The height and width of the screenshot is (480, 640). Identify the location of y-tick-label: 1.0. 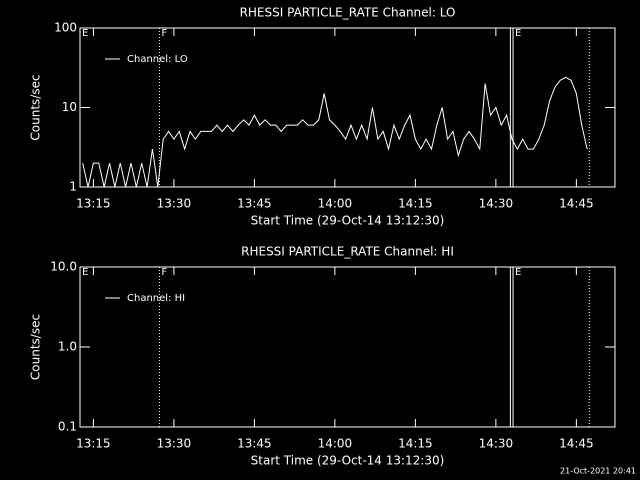
(67, 347).